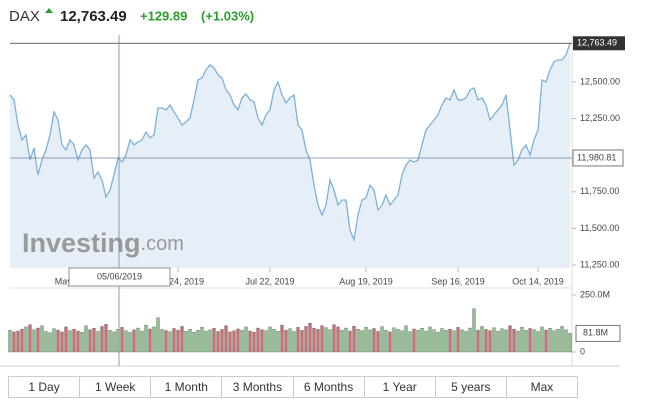  Describe the element at coordinates (597, 43) in the screenshot. I see `last-price-label: 12,763.49` at that location.